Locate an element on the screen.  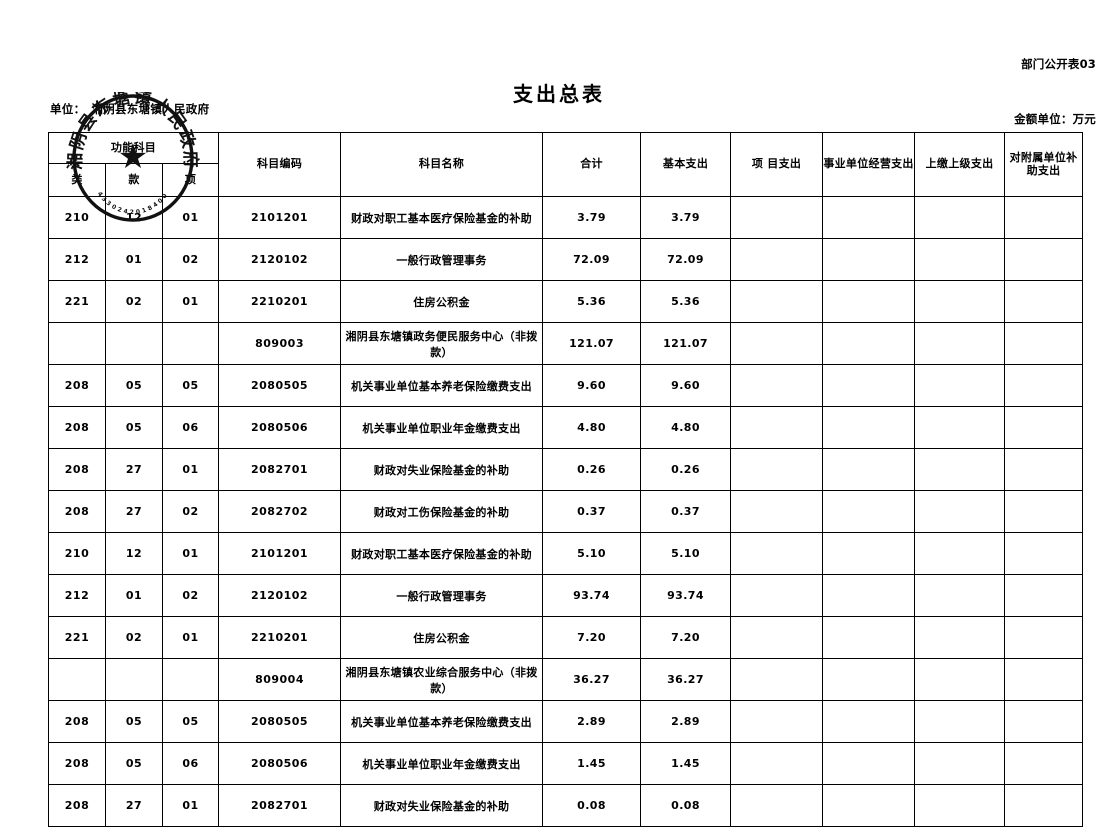
cell-subject-code: 809003 is located at coordinates (280, 343).